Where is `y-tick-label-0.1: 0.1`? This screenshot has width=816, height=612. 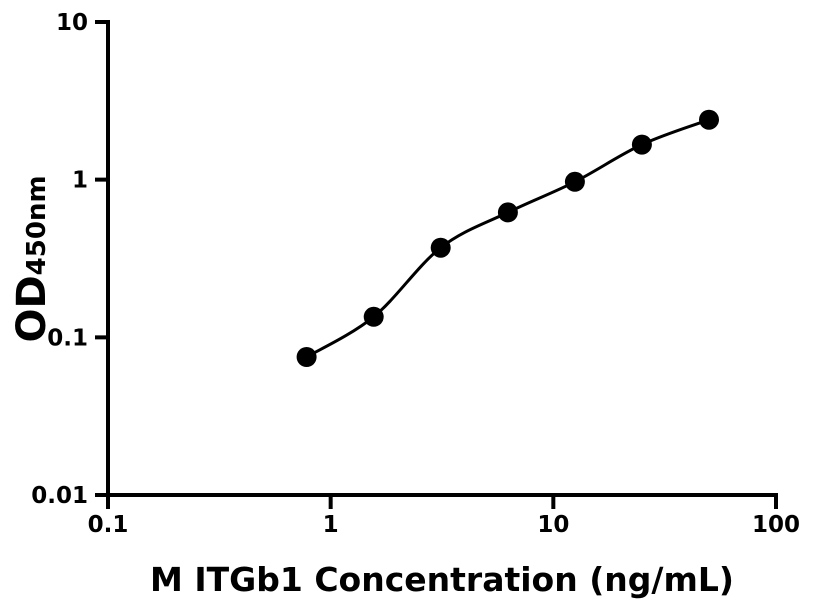 y-tick-label-0.1: 0.1 is located at coordinates (67, 338).